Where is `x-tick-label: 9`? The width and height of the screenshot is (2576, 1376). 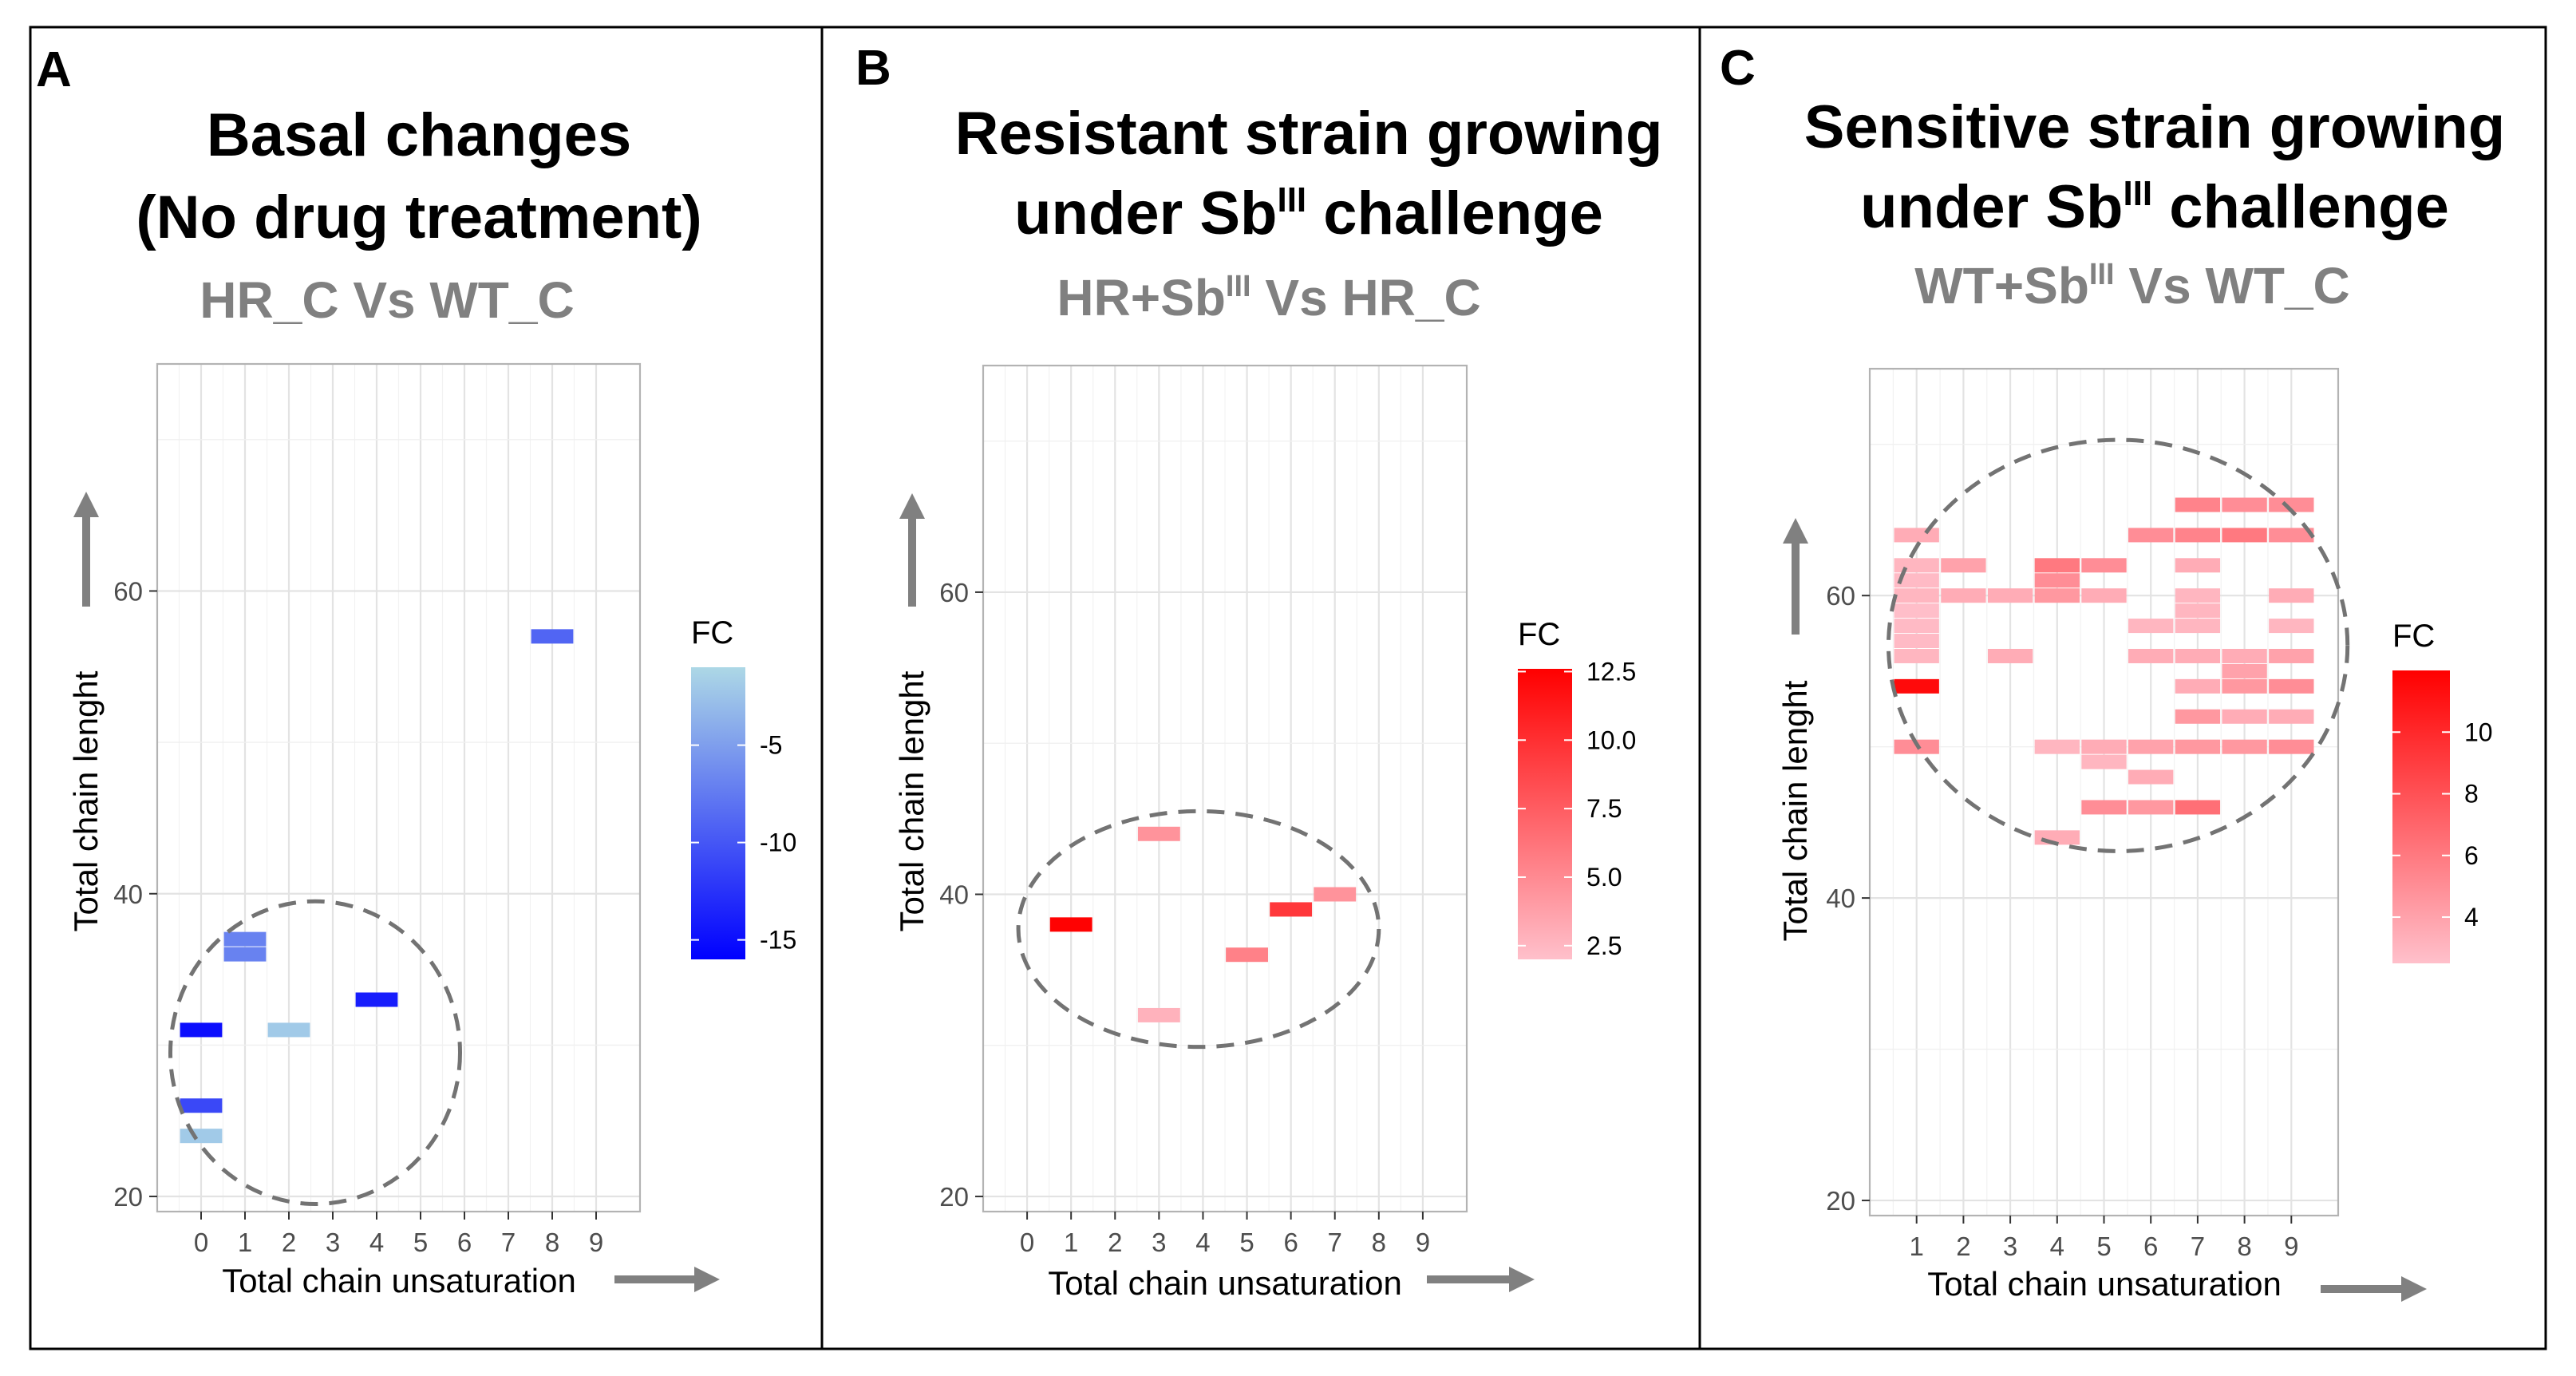
x-tick-label: 9 is located at coordinates (1423, 1242).